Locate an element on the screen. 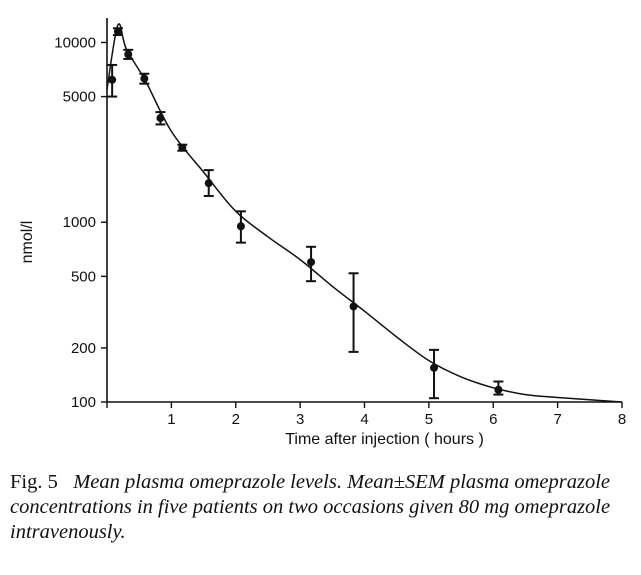 Image resolution: width=641 pixels, height=575 pixels. x-tick-label: 4 is located at coordinates (364, 419).